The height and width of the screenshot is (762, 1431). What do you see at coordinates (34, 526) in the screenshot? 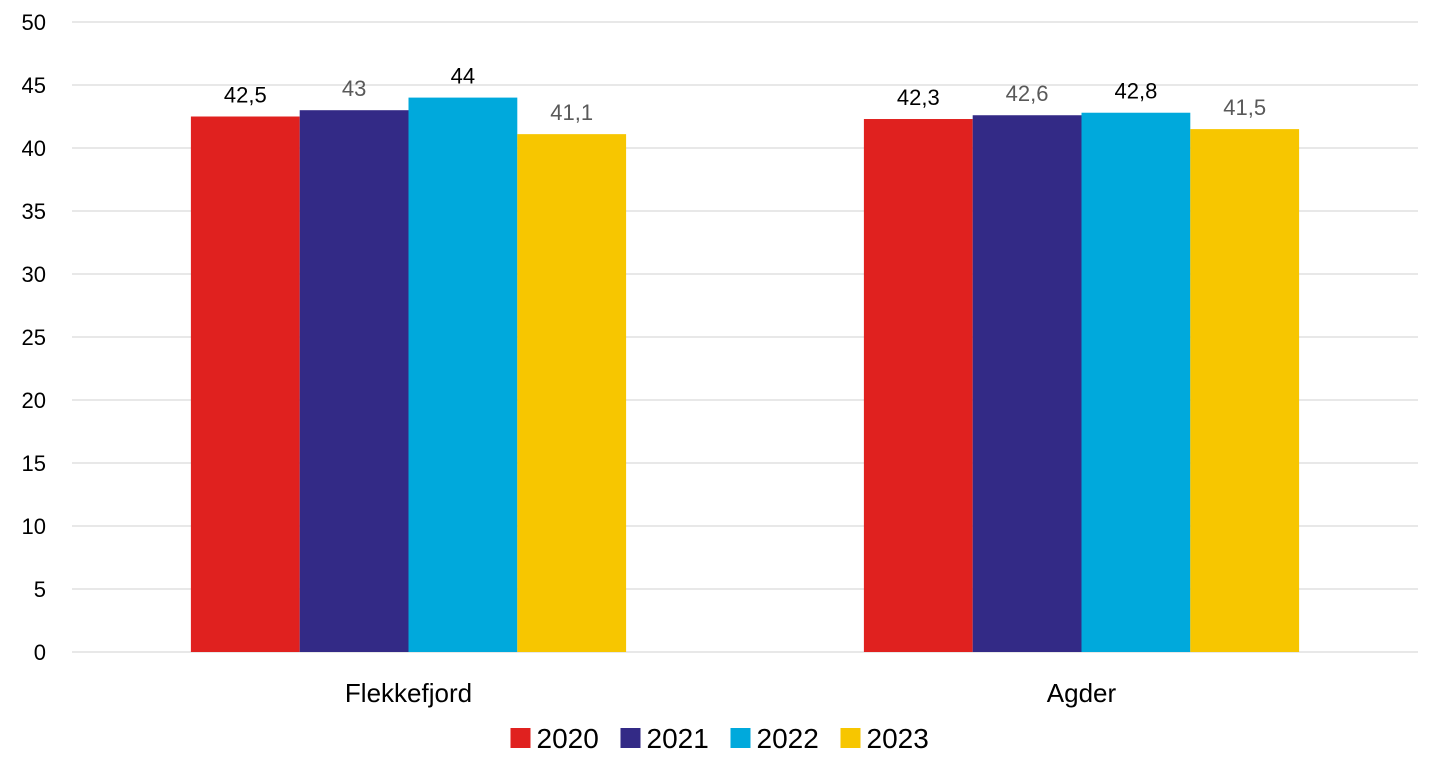
I see `y-tick-label: 10` at bounding box center [34, 526].